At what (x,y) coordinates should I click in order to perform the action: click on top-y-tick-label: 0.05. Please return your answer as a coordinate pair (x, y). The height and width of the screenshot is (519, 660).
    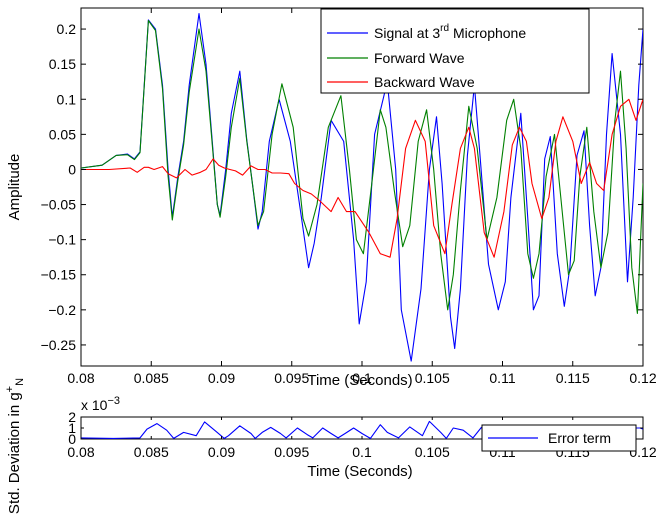
    Looking at the image, I should click on (62, 134).